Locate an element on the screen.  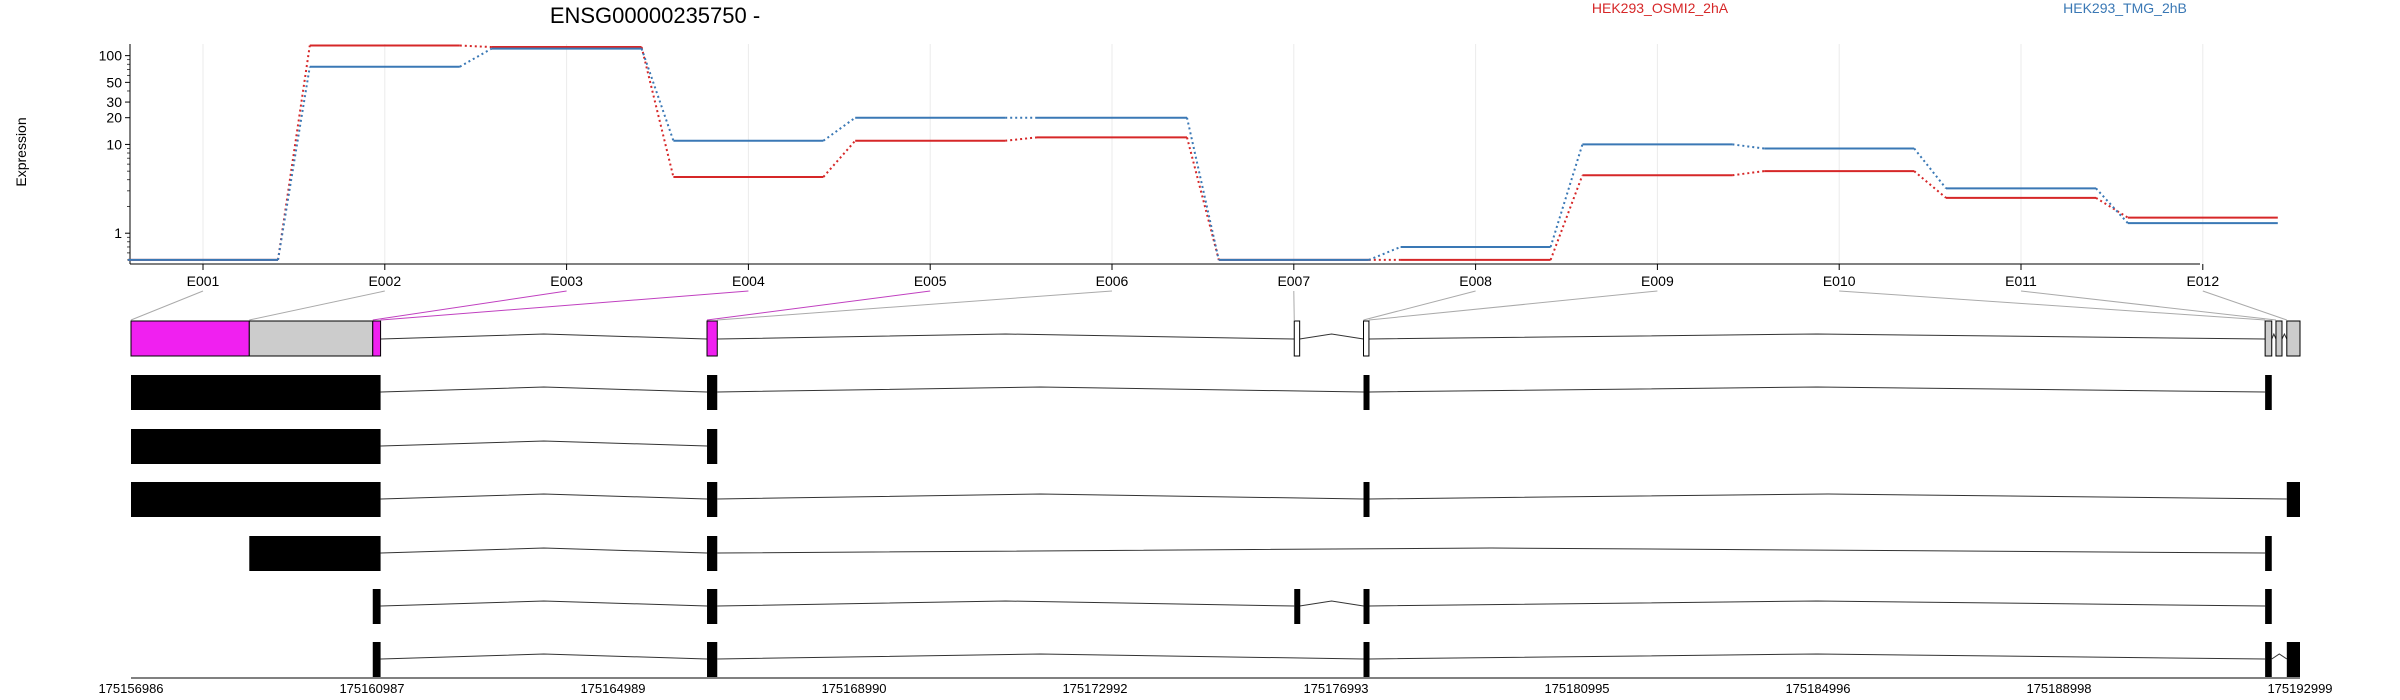
x-tick-label: E004 is located at coordinates (748, 281).